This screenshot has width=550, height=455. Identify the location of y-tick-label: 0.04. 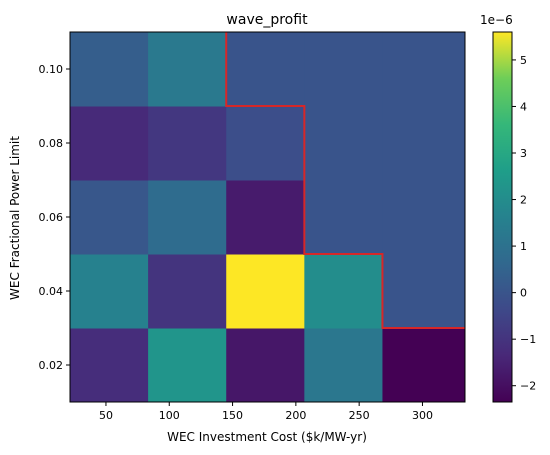
(51, 291).